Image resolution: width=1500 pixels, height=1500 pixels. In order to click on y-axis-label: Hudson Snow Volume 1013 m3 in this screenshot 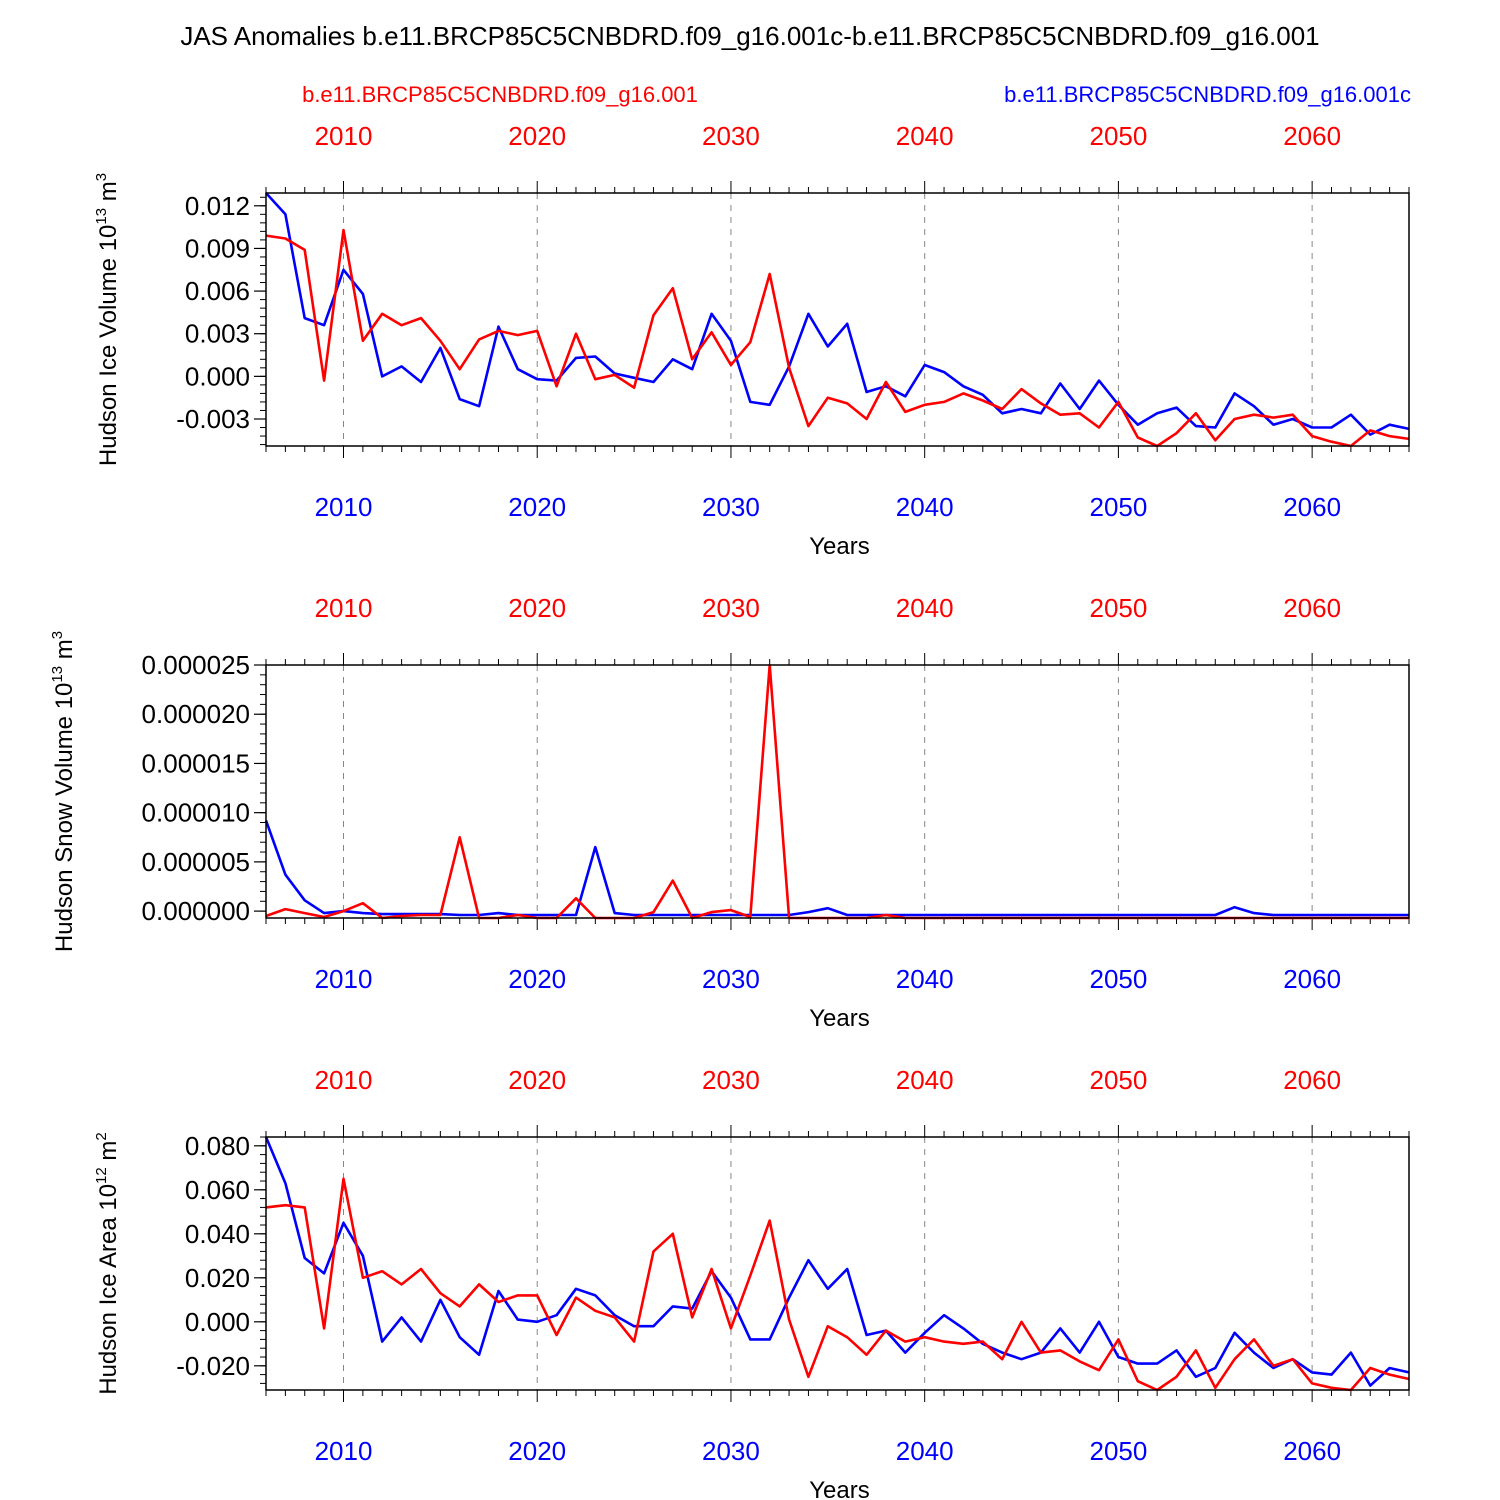, I will do `click(63, 791)`.